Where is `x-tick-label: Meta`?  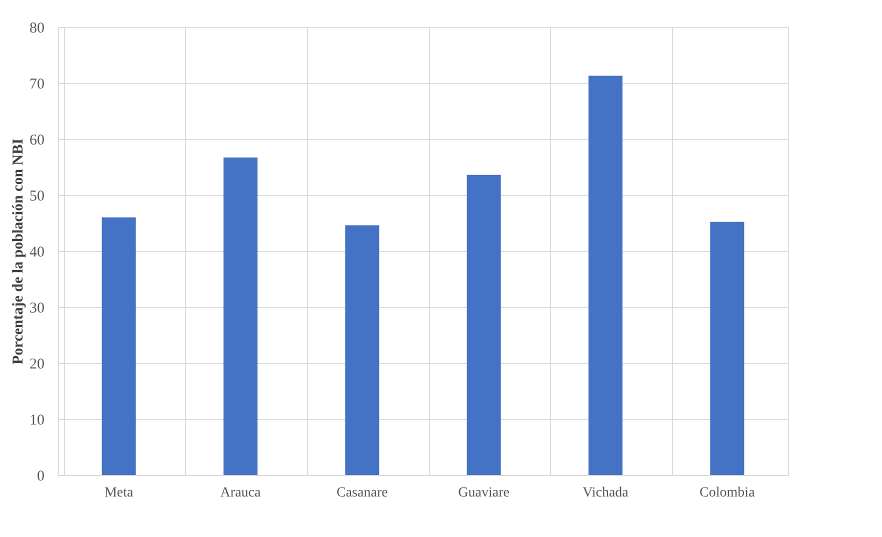
x-tick-label: Meta is located at coordinates (119, 493).